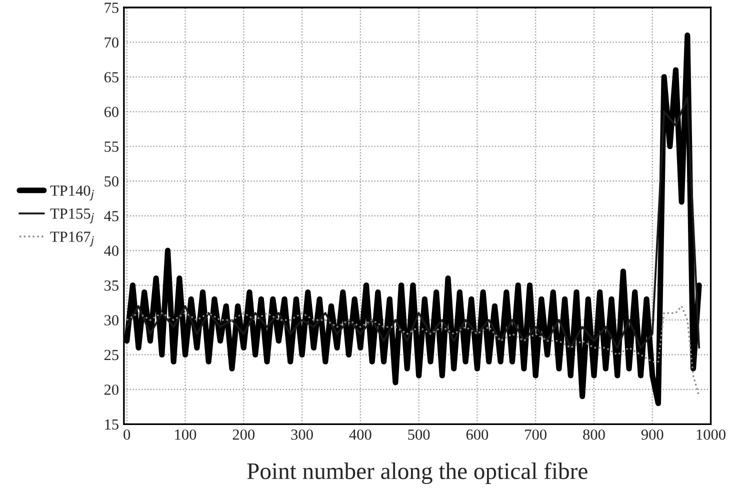 Image resolution: width=729 pixels, height=499 pixels. I want to click on y-tick-label: 50, so click(111, 181).